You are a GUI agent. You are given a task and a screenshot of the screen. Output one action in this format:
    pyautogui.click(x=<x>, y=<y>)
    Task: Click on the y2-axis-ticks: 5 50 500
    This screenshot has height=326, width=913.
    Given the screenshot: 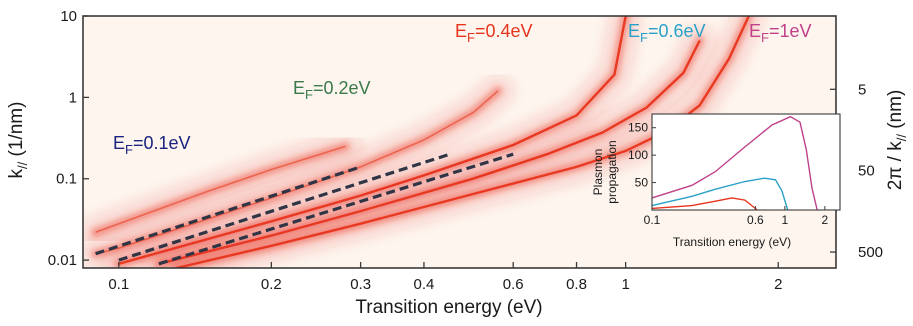 What is the action you would take?
    pyautogui.click(x=856, y=171)
    